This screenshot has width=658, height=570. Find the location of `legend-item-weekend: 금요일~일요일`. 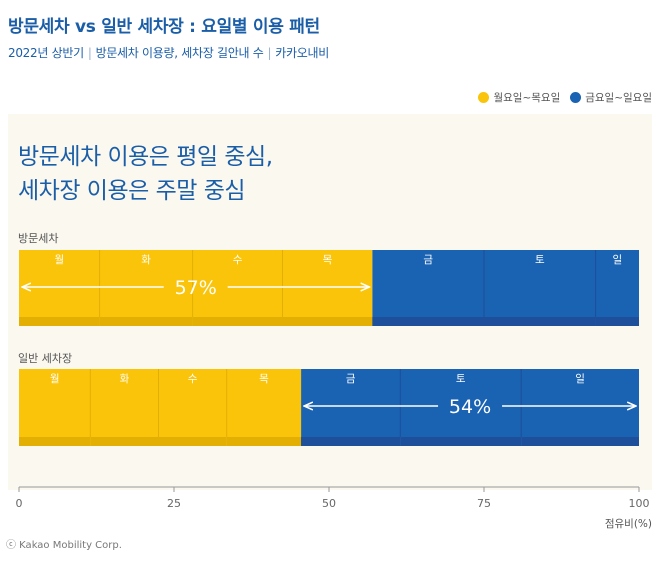

legend-item-weekend: 금요일~일요일 is located at coordinates (611, 97).